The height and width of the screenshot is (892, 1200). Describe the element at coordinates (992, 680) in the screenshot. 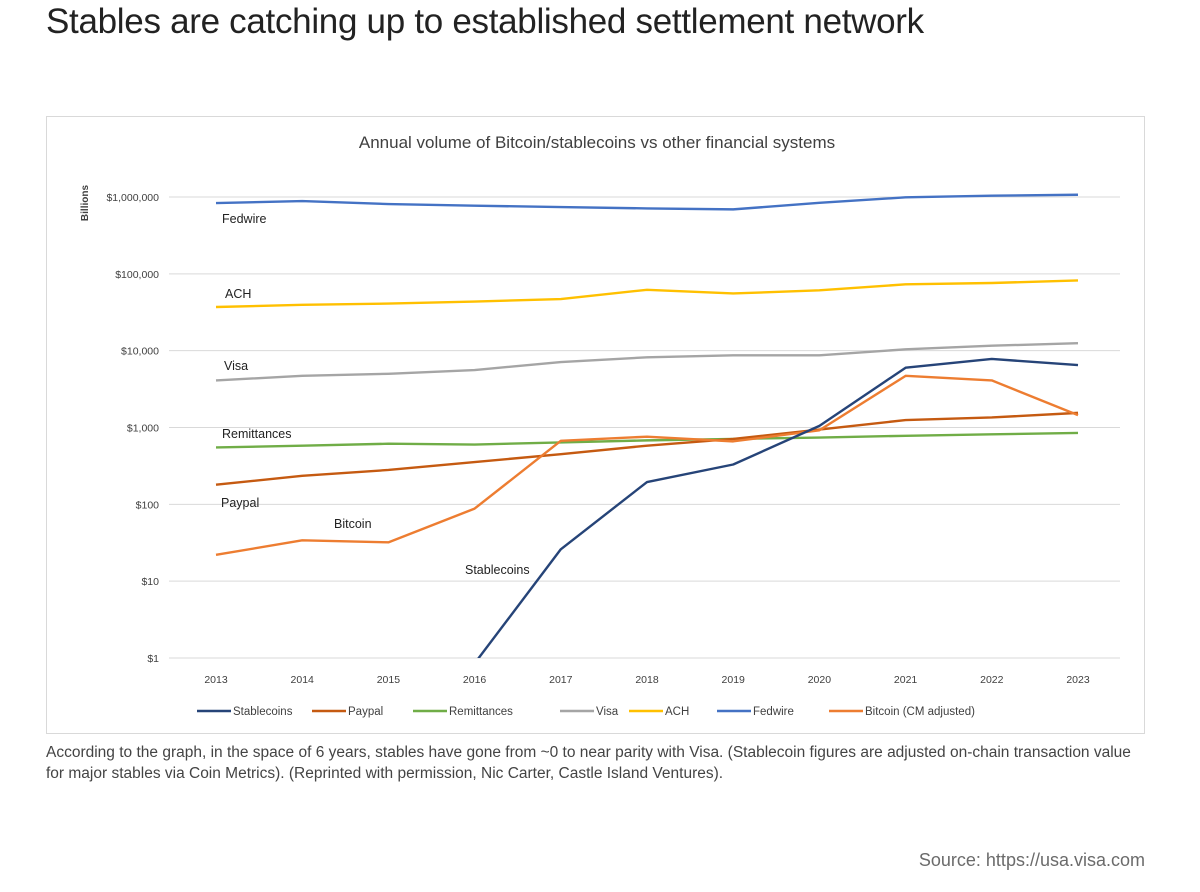

I see `x-tick-label: 2022` at that location.